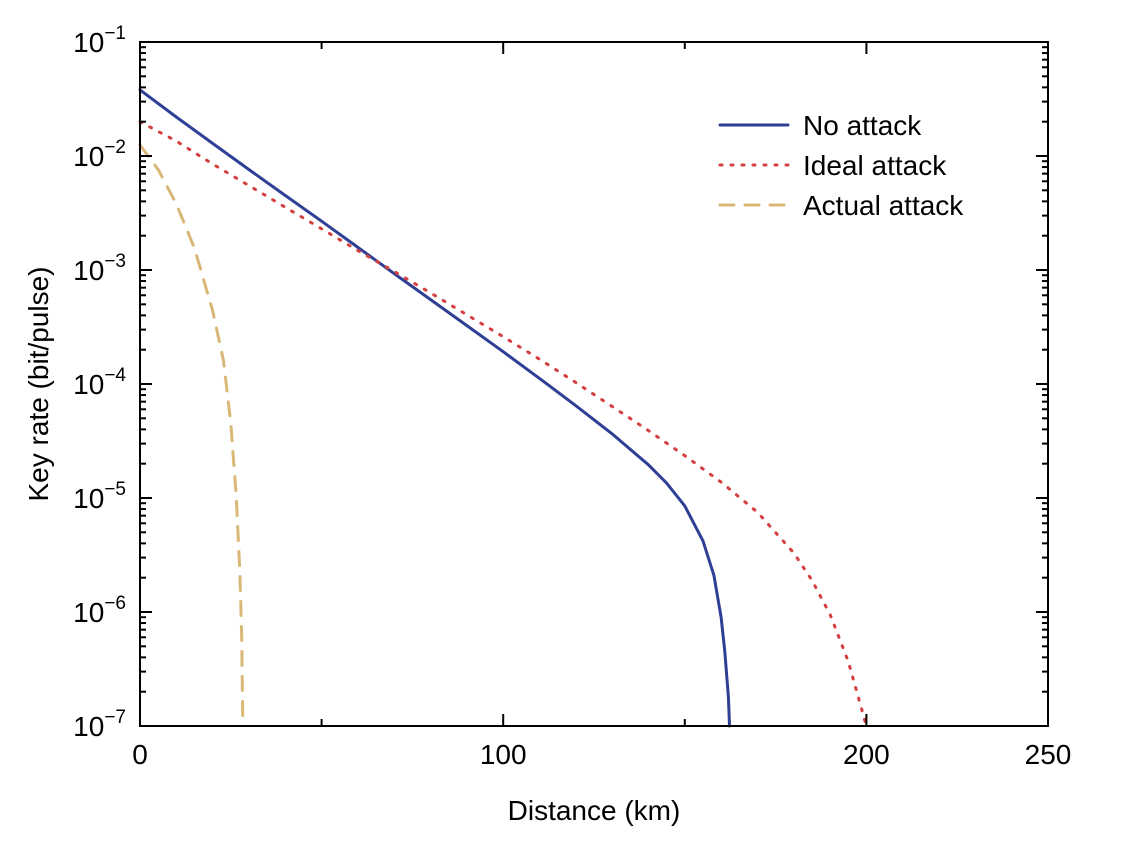 This screenshot has height=864, width=1136. I want to click on legend-label: Actual attack, so click(883, 205).